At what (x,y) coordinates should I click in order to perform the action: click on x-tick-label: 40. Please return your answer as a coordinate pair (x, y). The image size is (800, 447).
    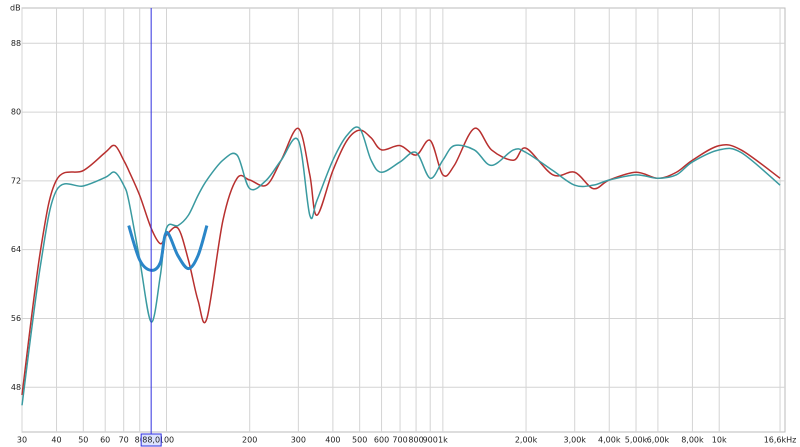
    Looking at the image, I should click on (56, 440).